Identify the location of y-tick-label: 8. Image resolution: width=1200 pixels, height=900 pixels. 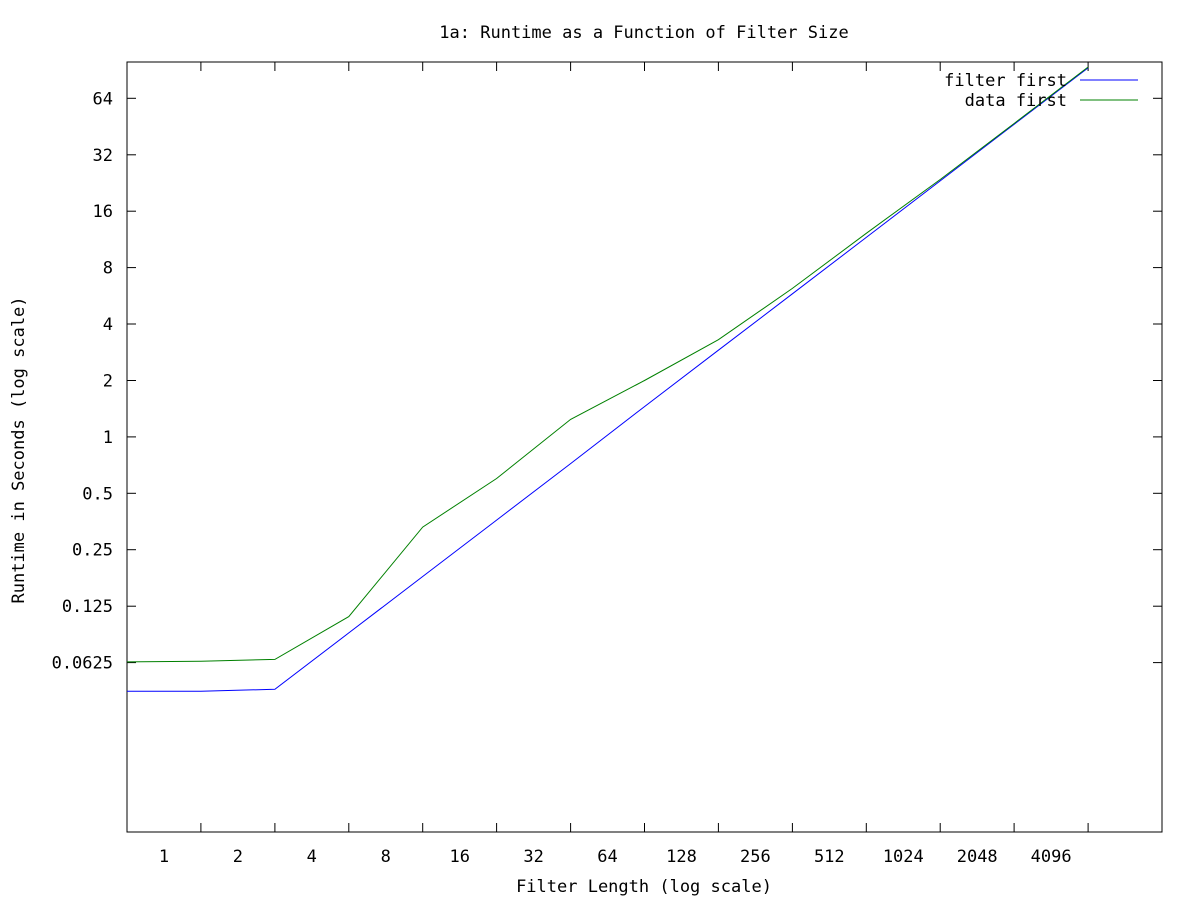
(108, 269).